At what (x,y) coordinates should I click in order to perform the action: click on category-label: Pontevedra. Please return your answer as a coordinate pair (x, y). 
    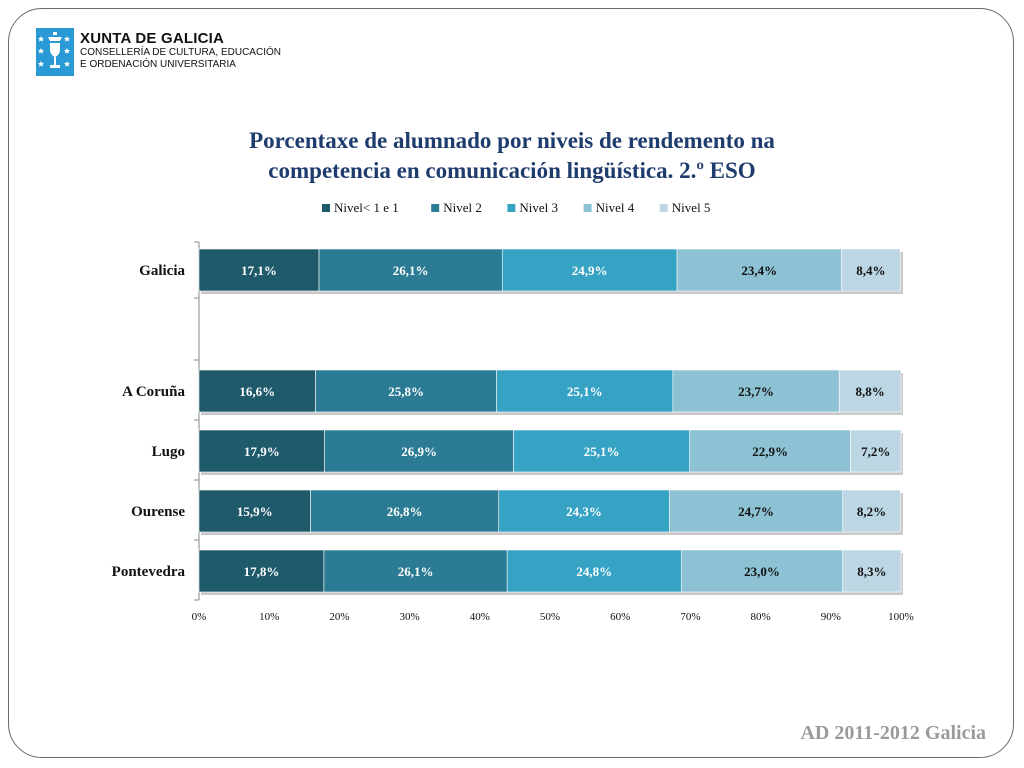
    Looking at the image, I should click on (149, 572).